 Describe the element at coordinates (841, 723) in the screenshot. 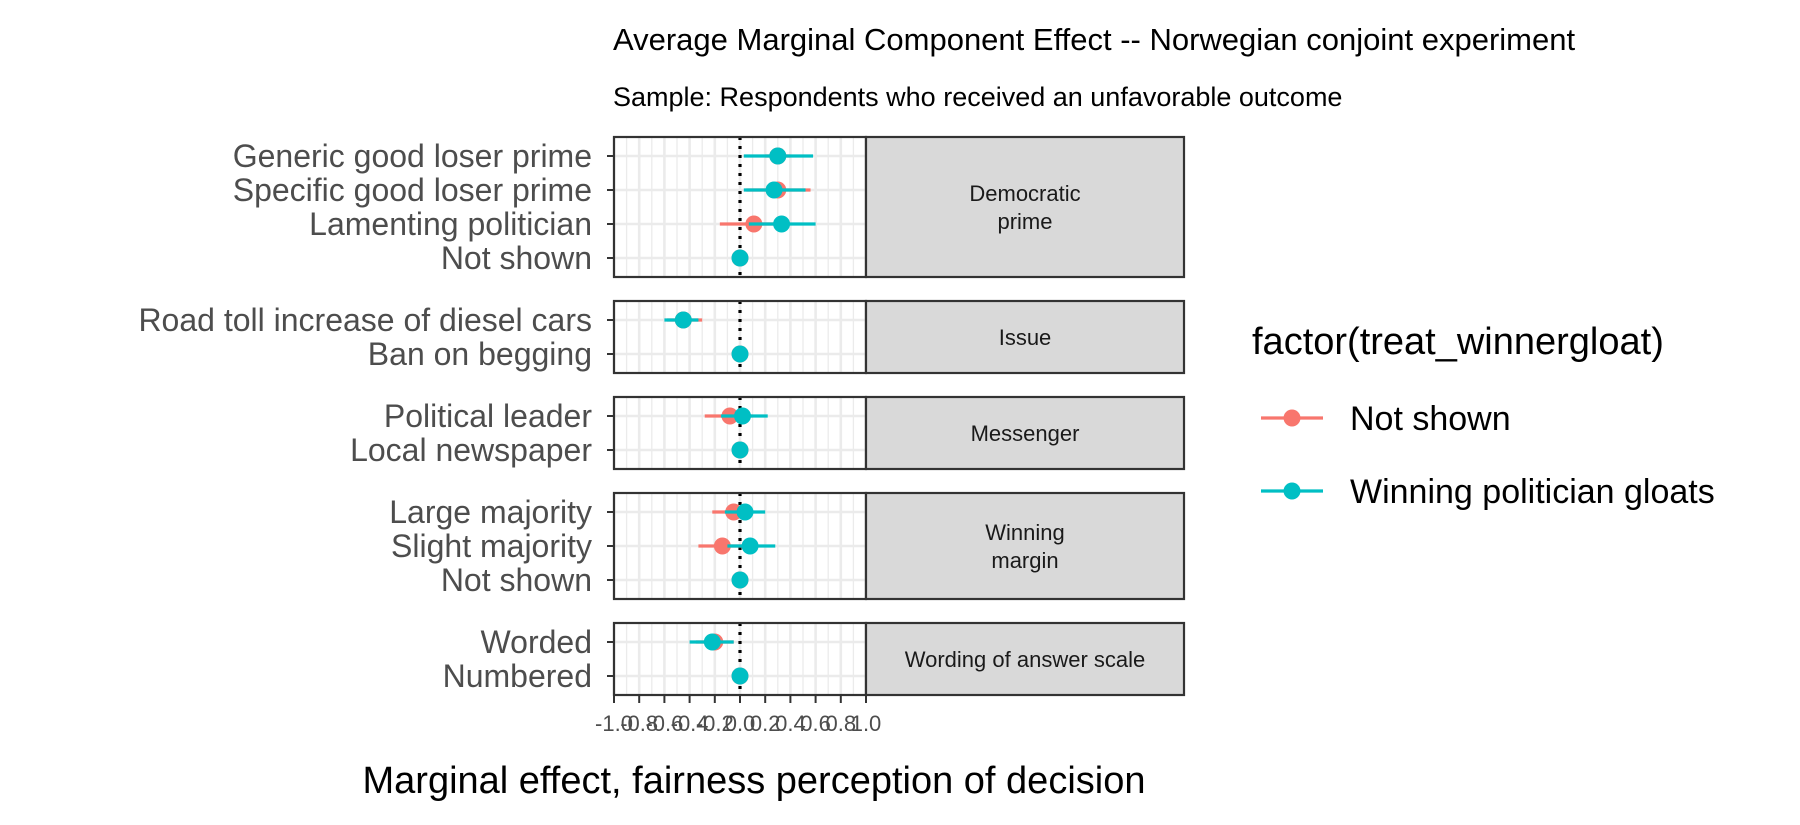

I see `x-tick-label: 0.8` at that location.